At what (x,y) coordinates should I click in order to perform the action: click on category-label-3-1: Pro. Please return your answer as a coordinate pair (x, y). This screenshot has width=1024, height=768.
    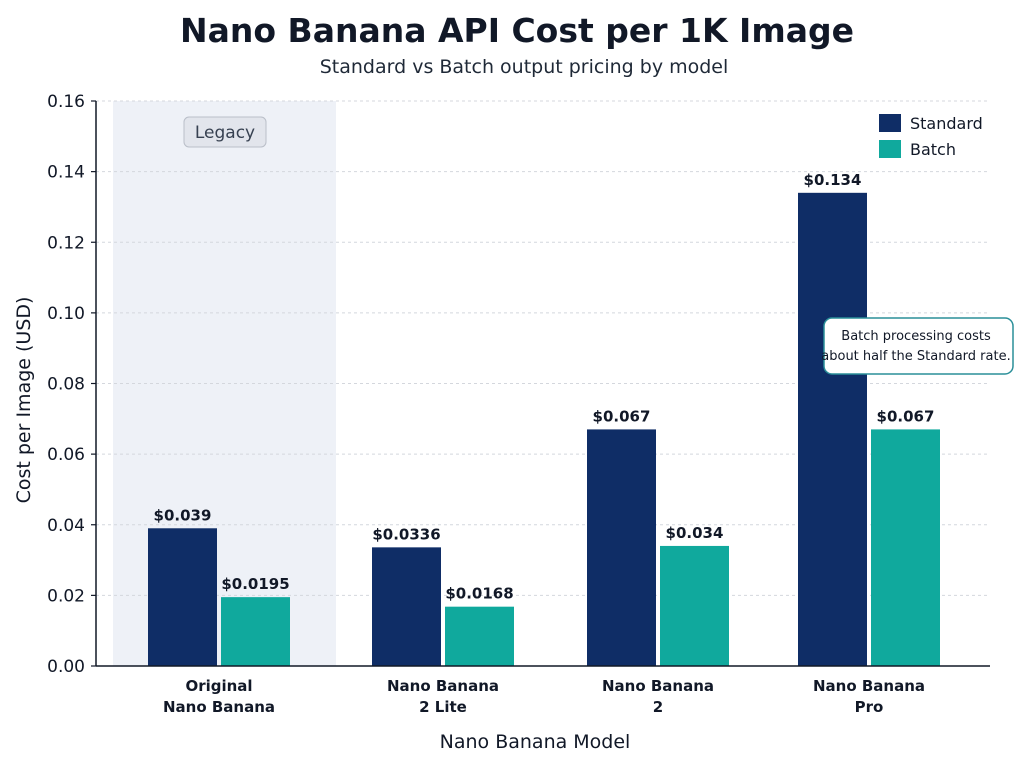
    Looking at the image, I should click on (869, 707).